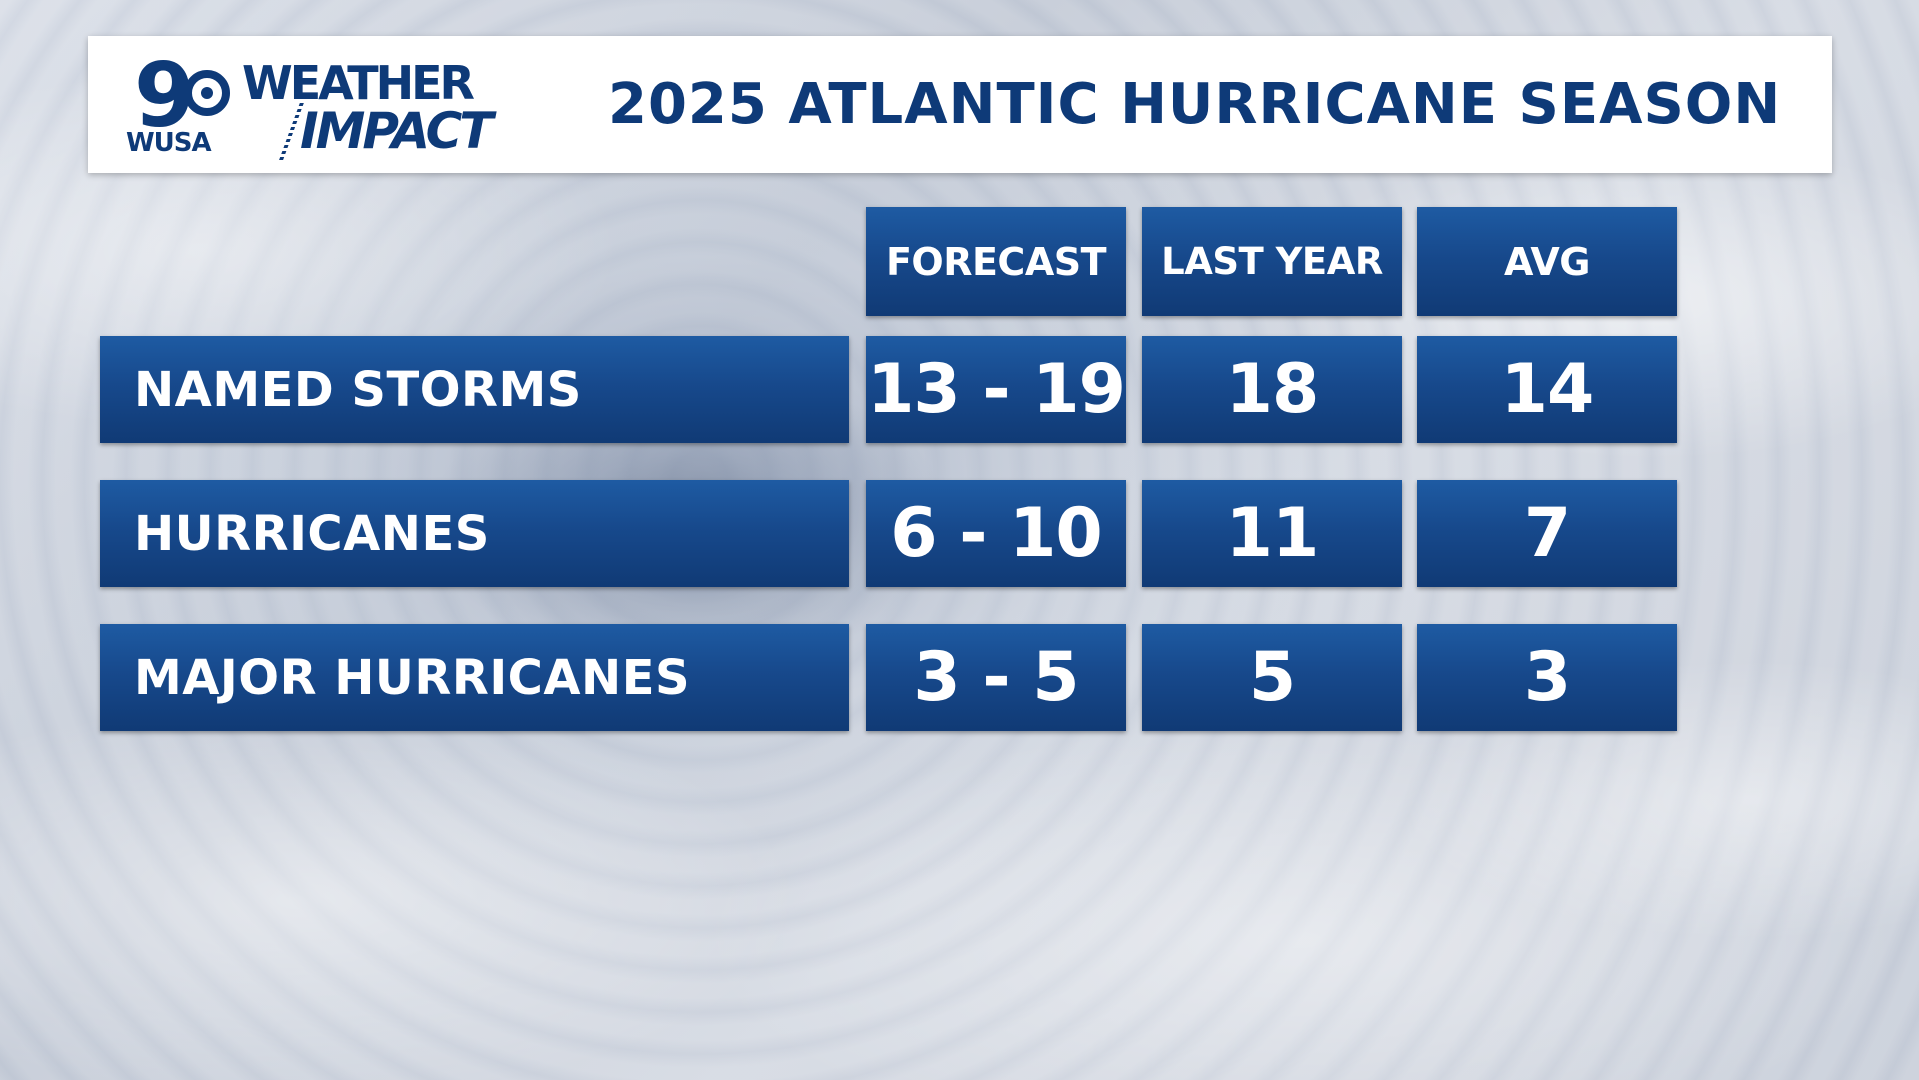 Image resolution: width=1919 pixels, height=1080 pixels. What do you see at coordinates (996, 533) in the screenshot?
I see `hurricanes-forecast-value: 6 - 10` at bounding box center [996, 533].